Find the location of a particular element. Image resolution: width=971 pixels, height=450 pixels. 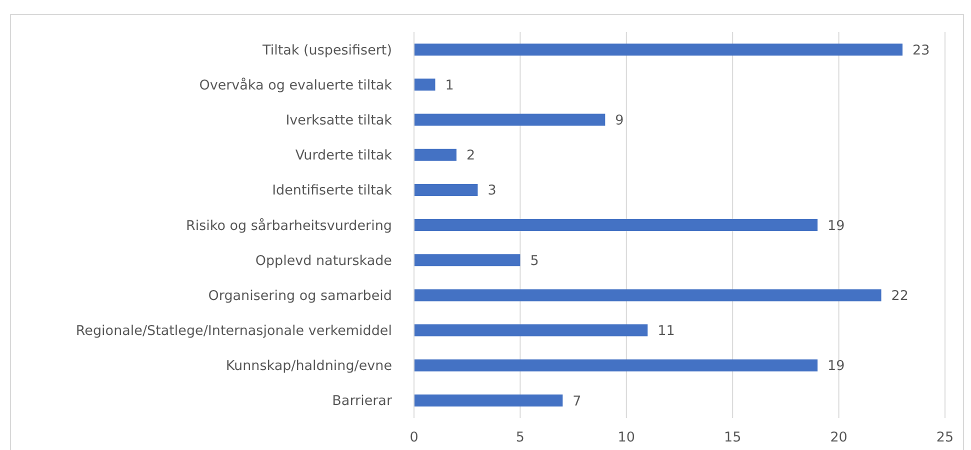

data-label: 9 is located at coordinates (619, 120).